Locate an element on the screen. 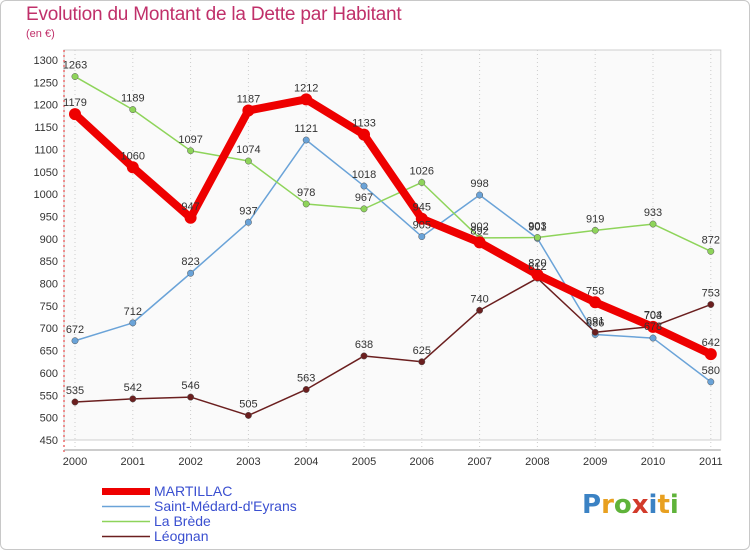 The image size is (750, 550). data-label: 704 is located at coordinates (653, 315).